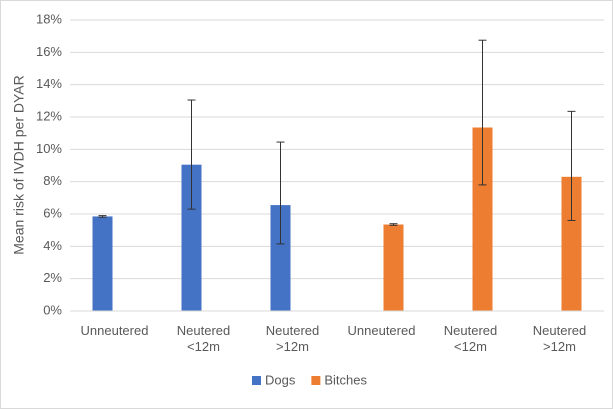 The image size is (613, 409). What do you see at coordinates (49, 148) in the screenshot?
I see `y-tick-label: 10%` at bounding box center [49, 148].